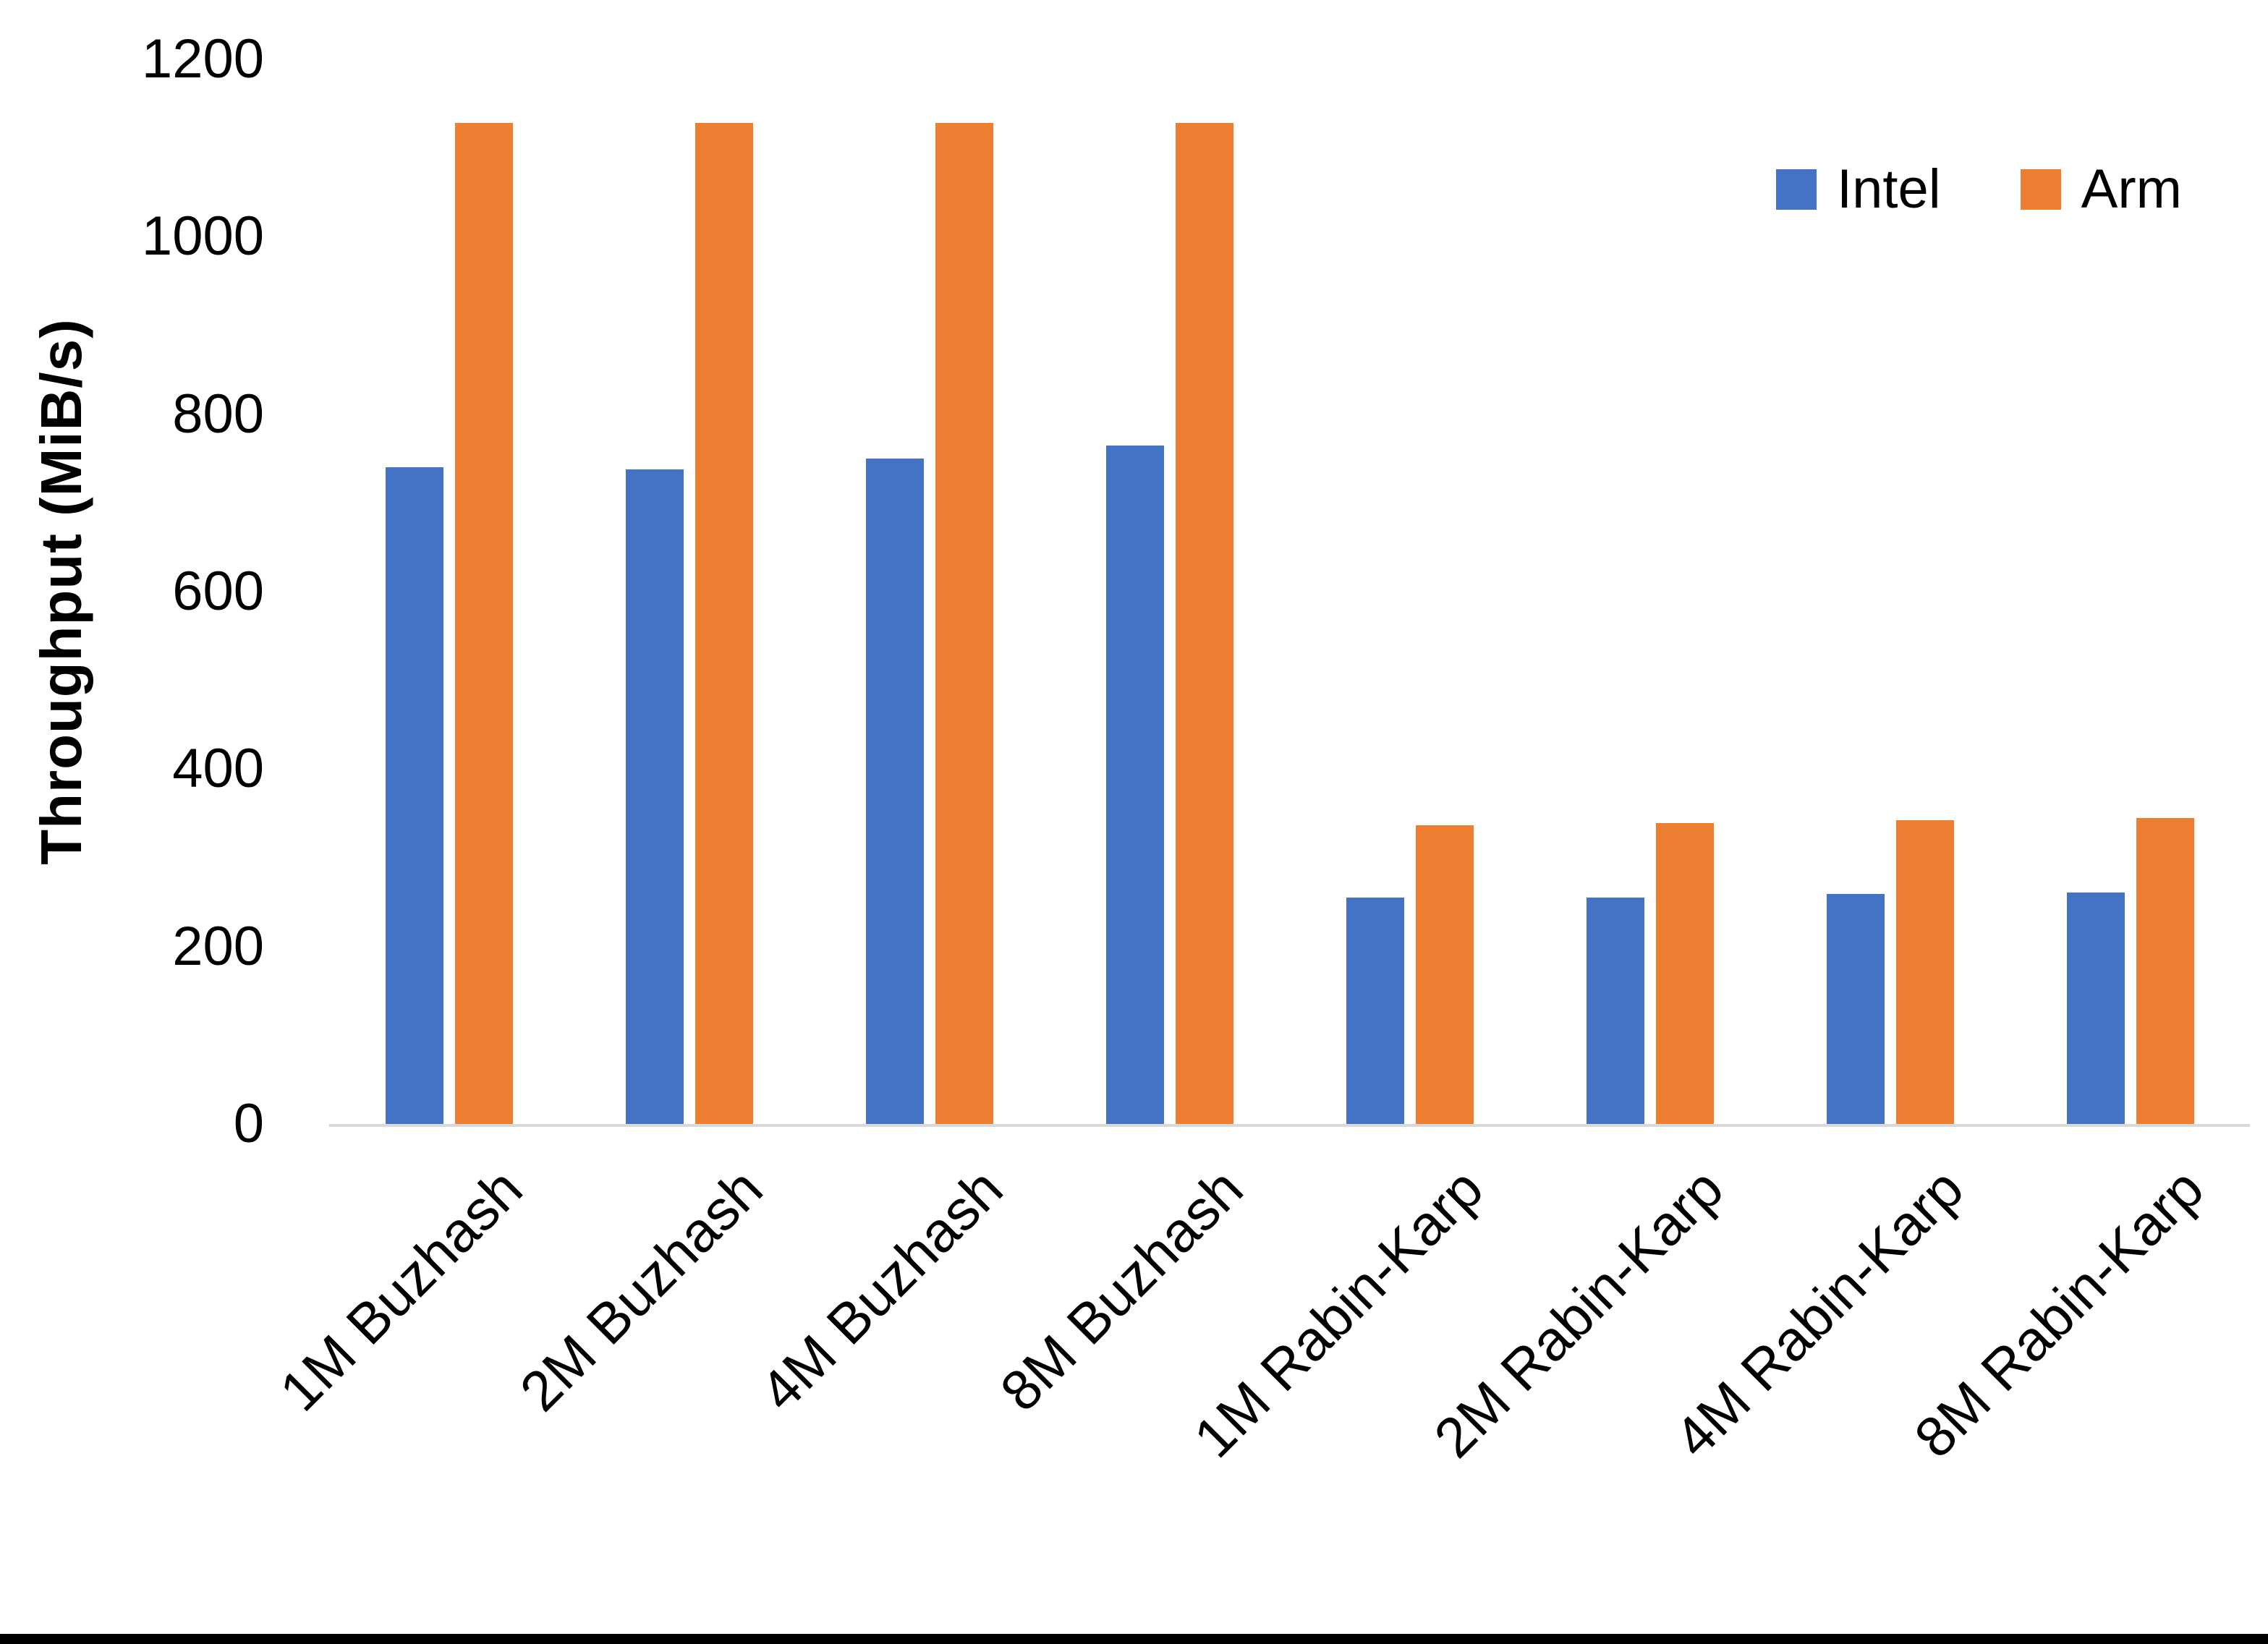  What do you see at coordinates (1796, 189) in the screenshot?
I see `legend-swatch-intel` at bounding box center [1796, 189].